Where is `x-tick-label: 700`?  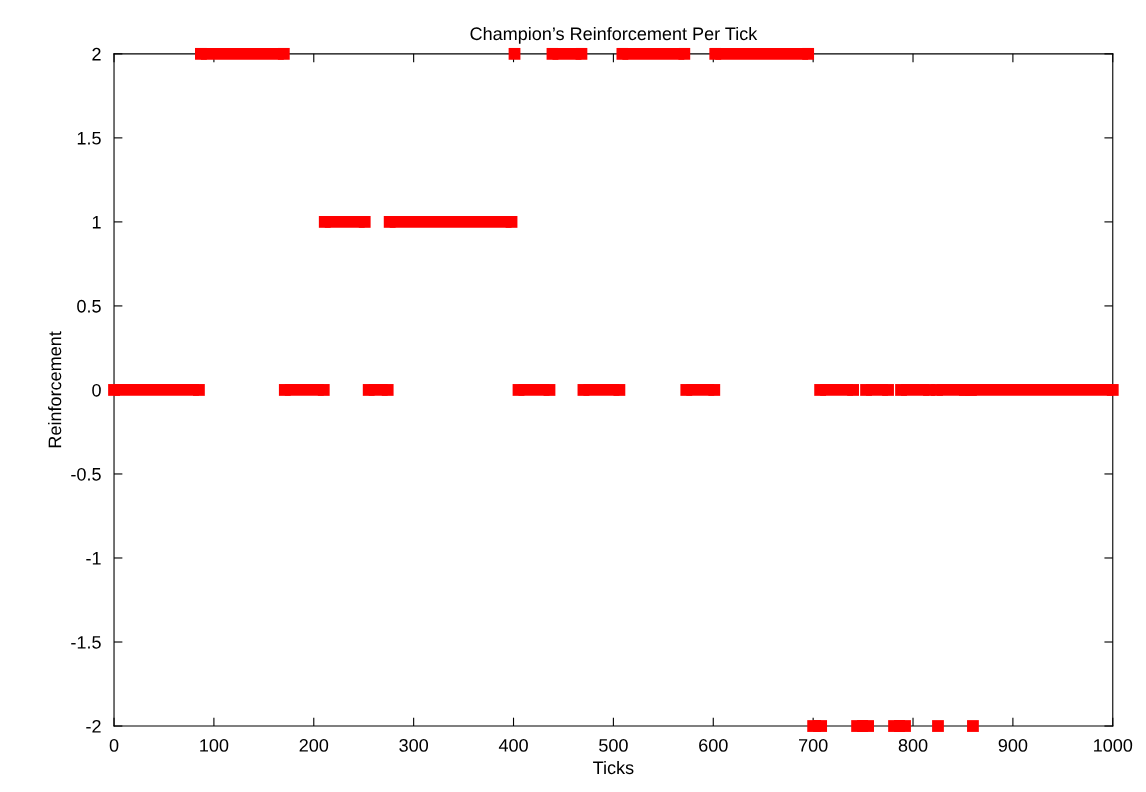
x-tick-label: 700 is located at coordinates (813, 745).